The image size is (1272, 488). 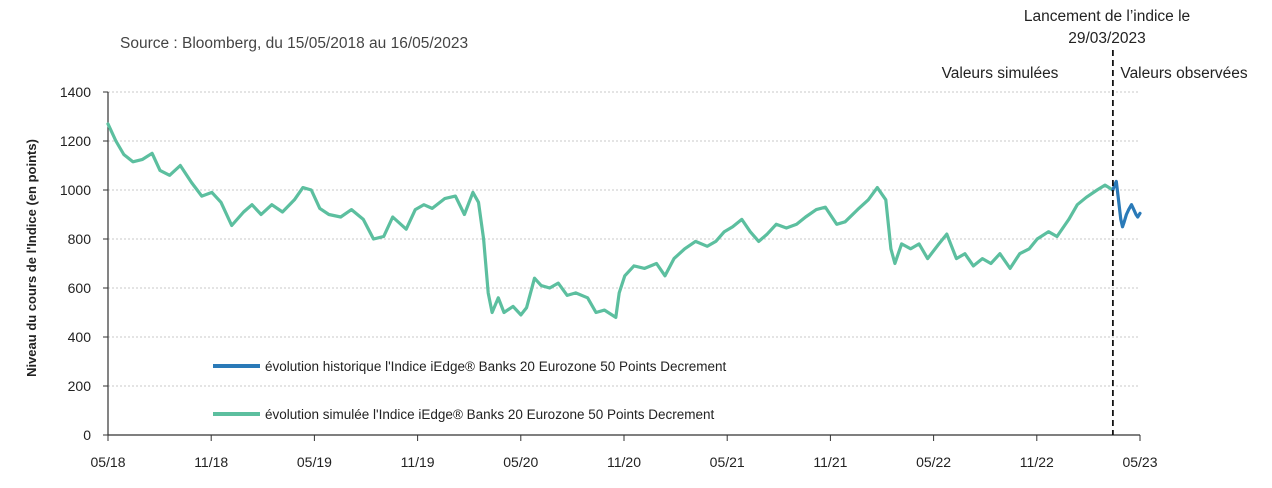 I want to click on x-tick-label: 05/21, so click(x=727, y=462).